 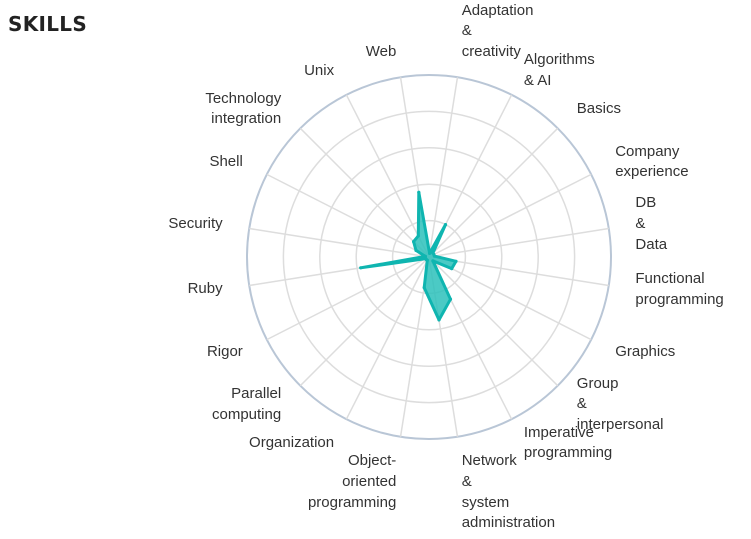 What do you see at coordinates (558, 432) in the screenshot?
I see `axis-label-line: Imperative` at bounding box center [558, 432].